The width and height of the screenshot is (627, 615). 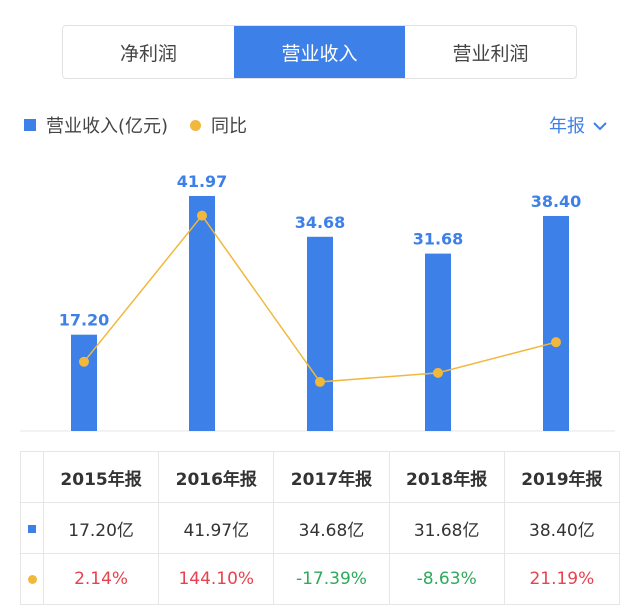 What do you see at coordinates (562, 528) in the screenshot?
I see `table-cell: 38.40亿` at bounding box center [562, 528].